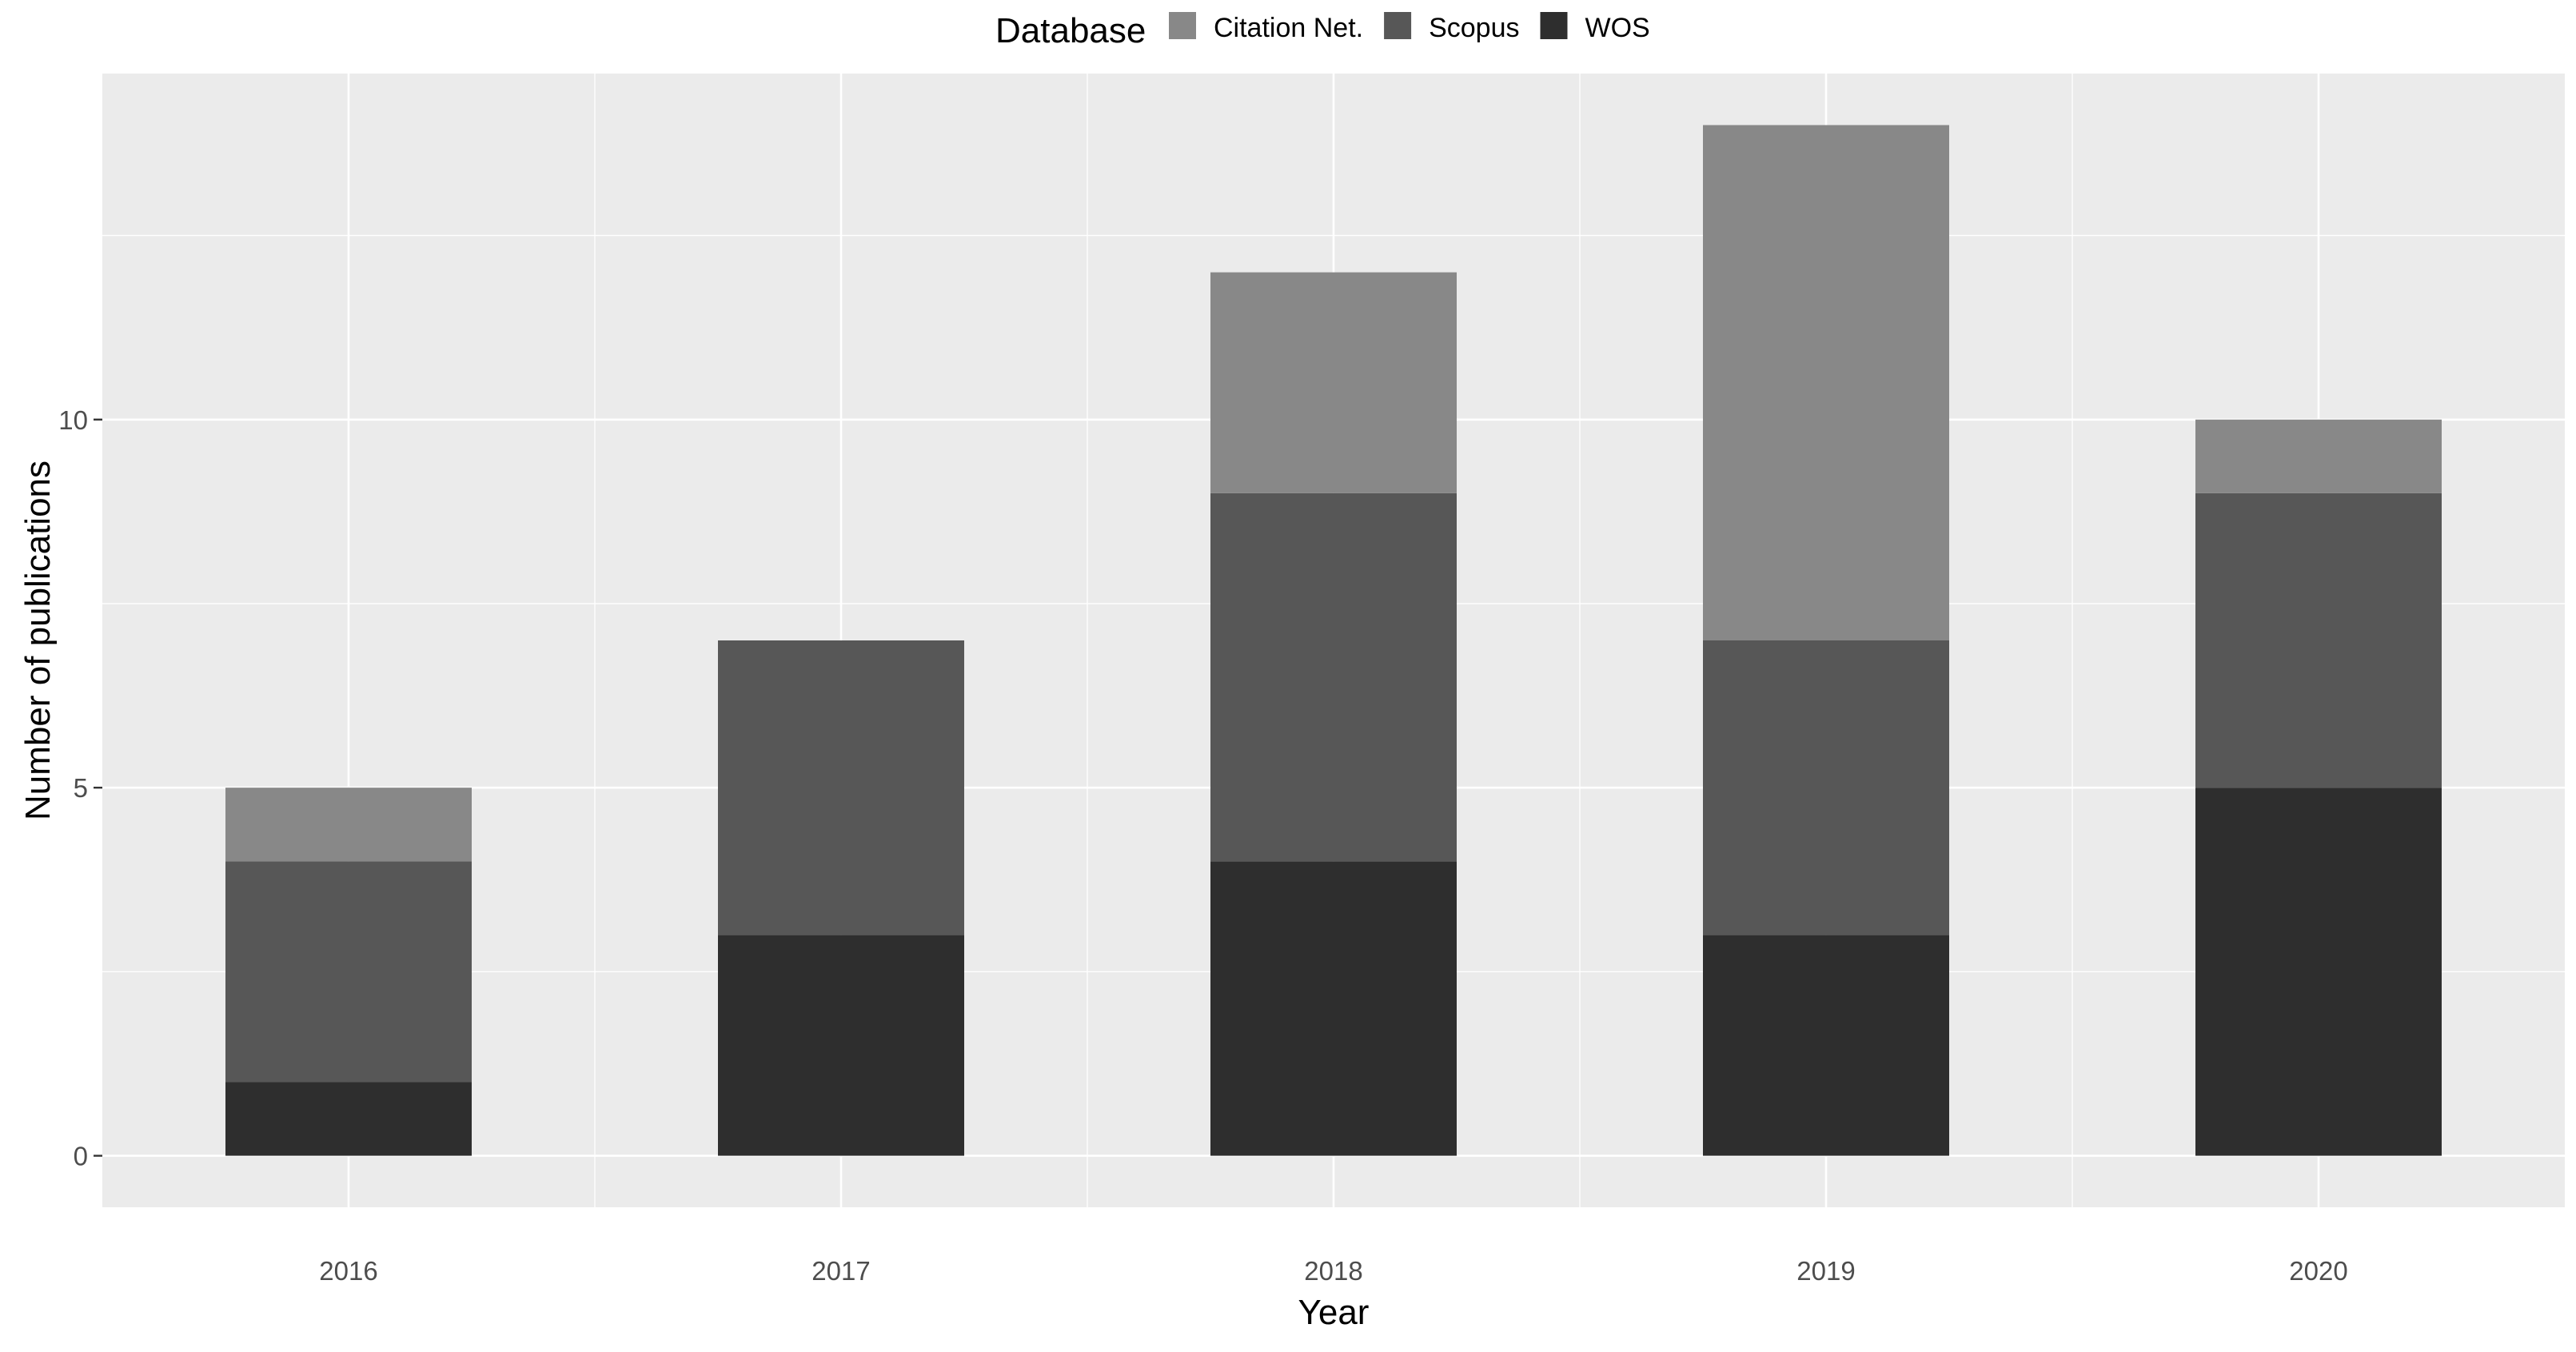 The width and height of the screenshot is (2576, 1352). Describe the element at coordinates (840, 1271) in the screenshot. I see `x-tick-label: 2017` at that location.